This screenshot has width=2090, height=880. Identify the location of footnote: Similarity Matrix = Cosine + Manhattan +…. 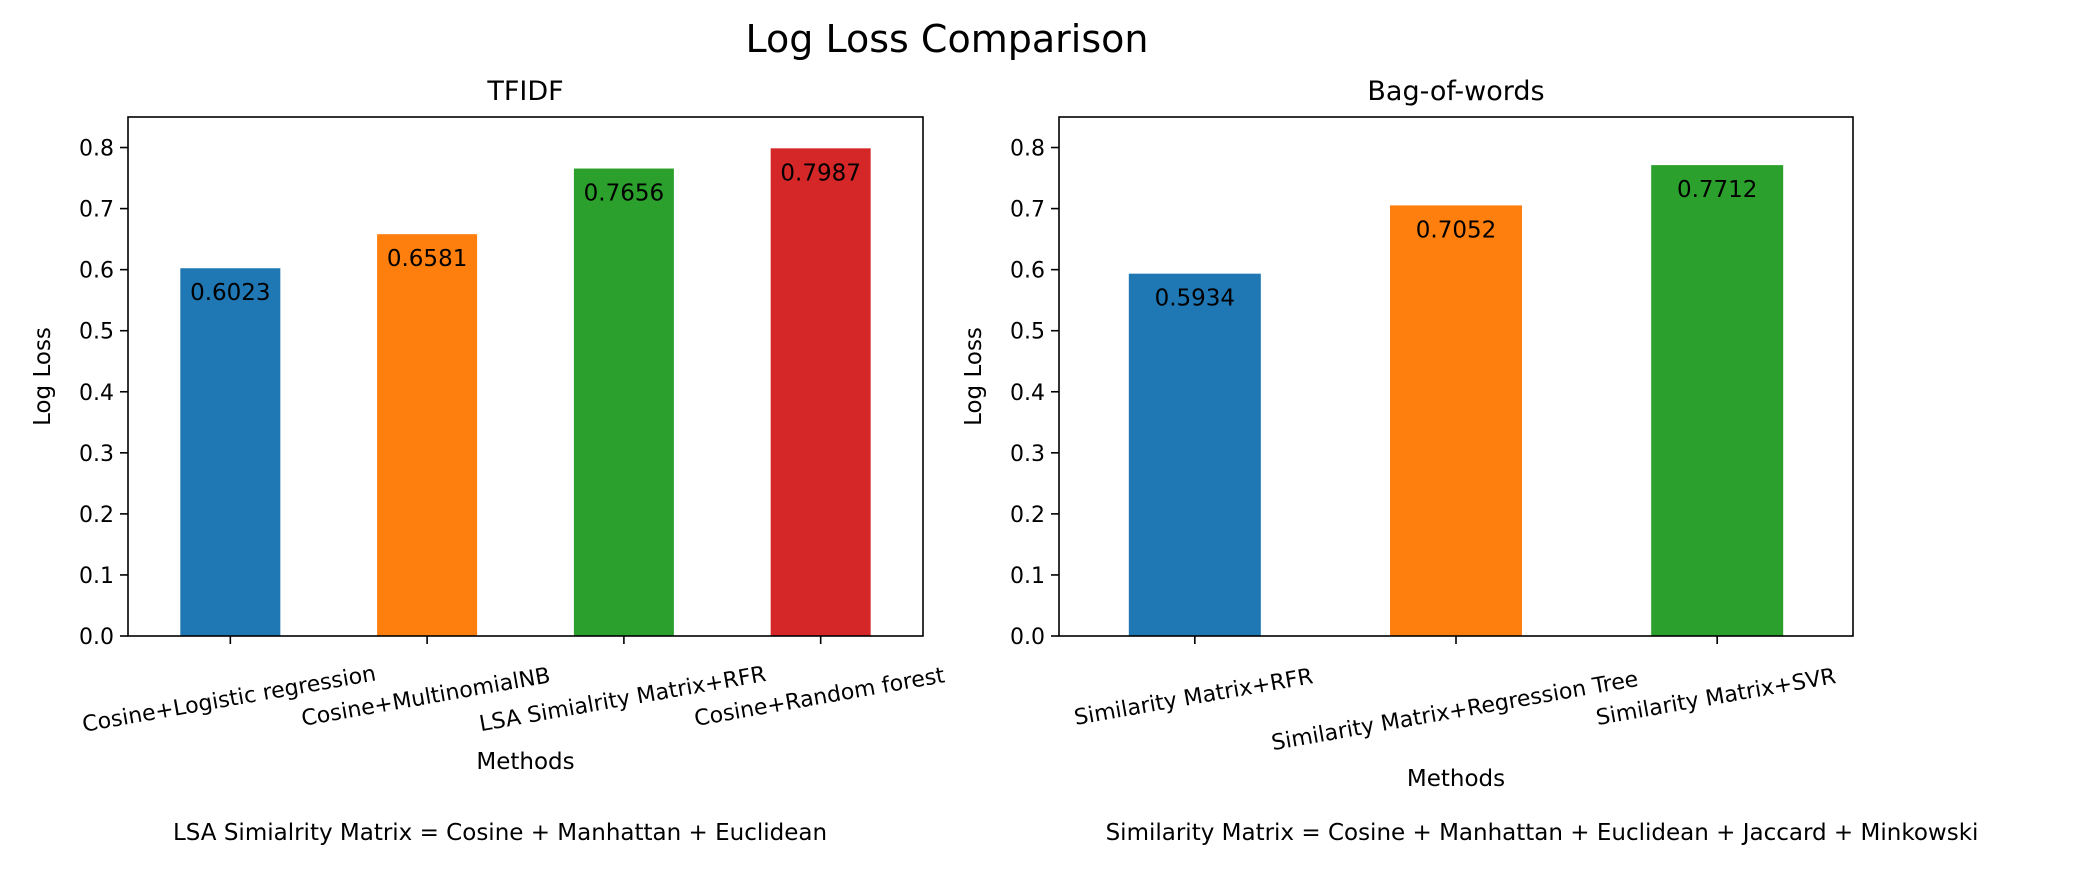
(1542, 833).